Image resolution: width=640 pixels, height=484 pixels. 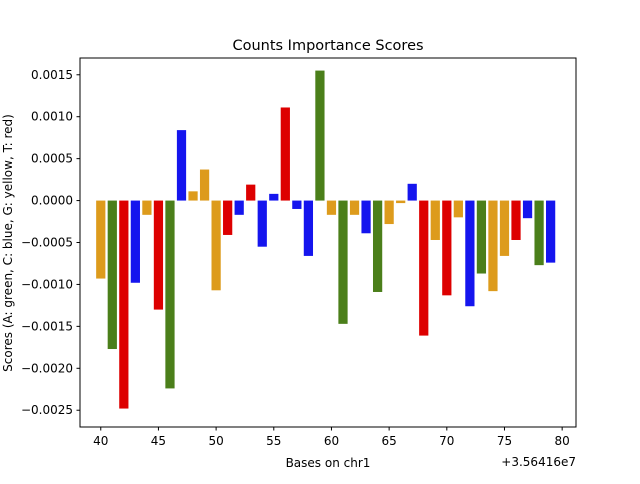 What do you see at coordinates (562, 441) in the screenshot?
I see `x-tick-label: 80` at bounding box center [562, 441].